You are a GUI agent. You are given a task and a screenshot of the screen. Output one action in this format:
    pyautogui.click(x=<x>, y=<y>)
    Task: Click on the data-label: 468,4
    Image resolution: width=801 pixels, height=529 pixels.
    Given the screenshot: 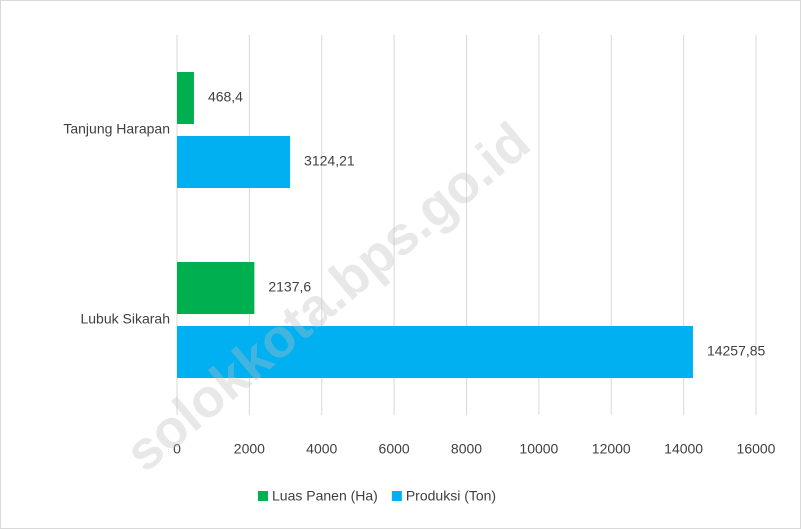 What is the action you would take?
    pyautogui.click(x=225, y=97)
    